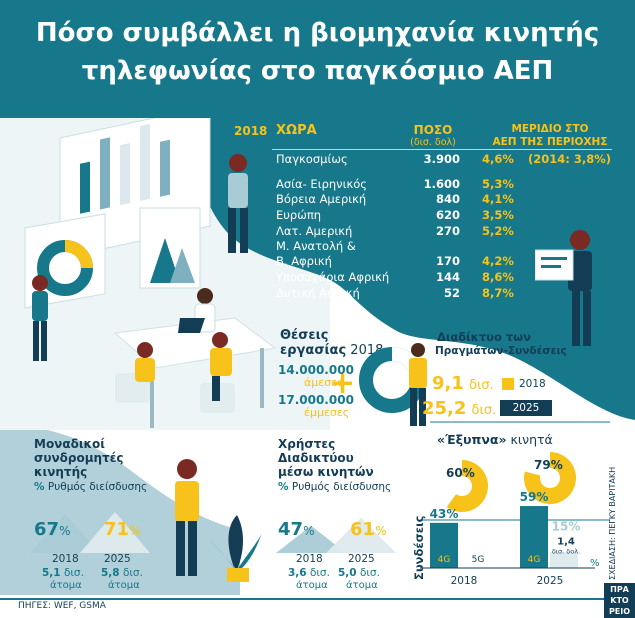  I want to click on col-share-header-2: ΑΕΠ ΤΗΣ ΠΕΡΙΟΧΗΣ, so click(550, 142).